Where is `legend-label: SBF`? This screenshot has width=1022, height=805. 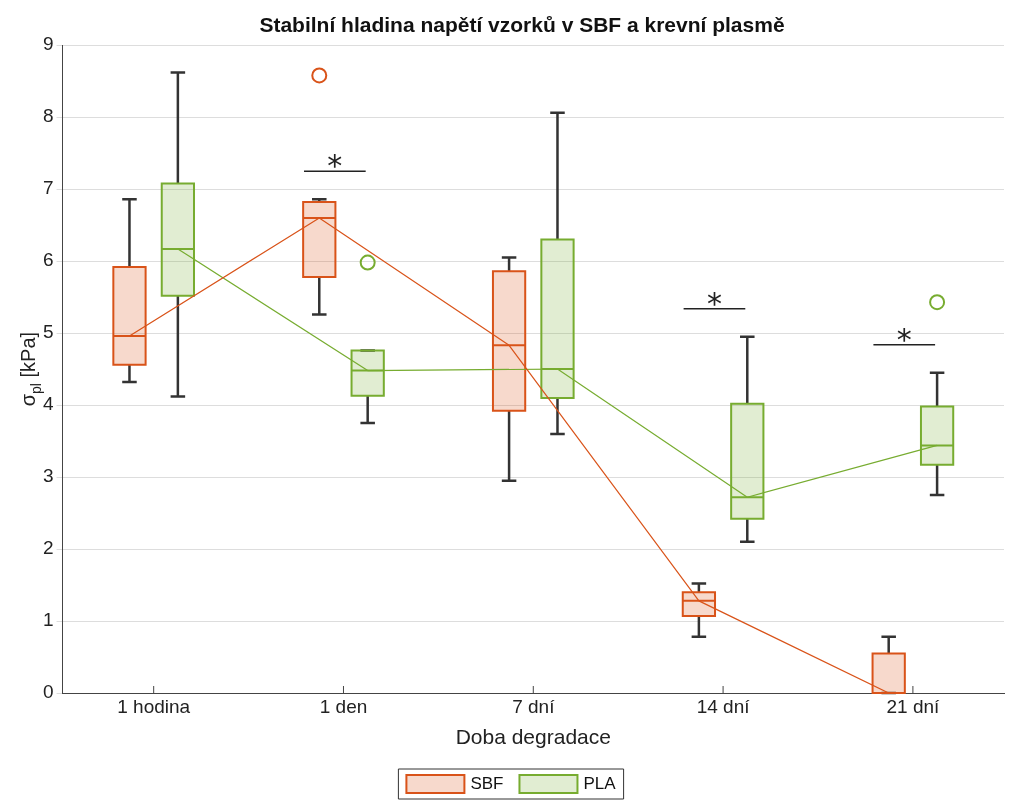 legend-label: SBF is located at coordinates (487, 783).